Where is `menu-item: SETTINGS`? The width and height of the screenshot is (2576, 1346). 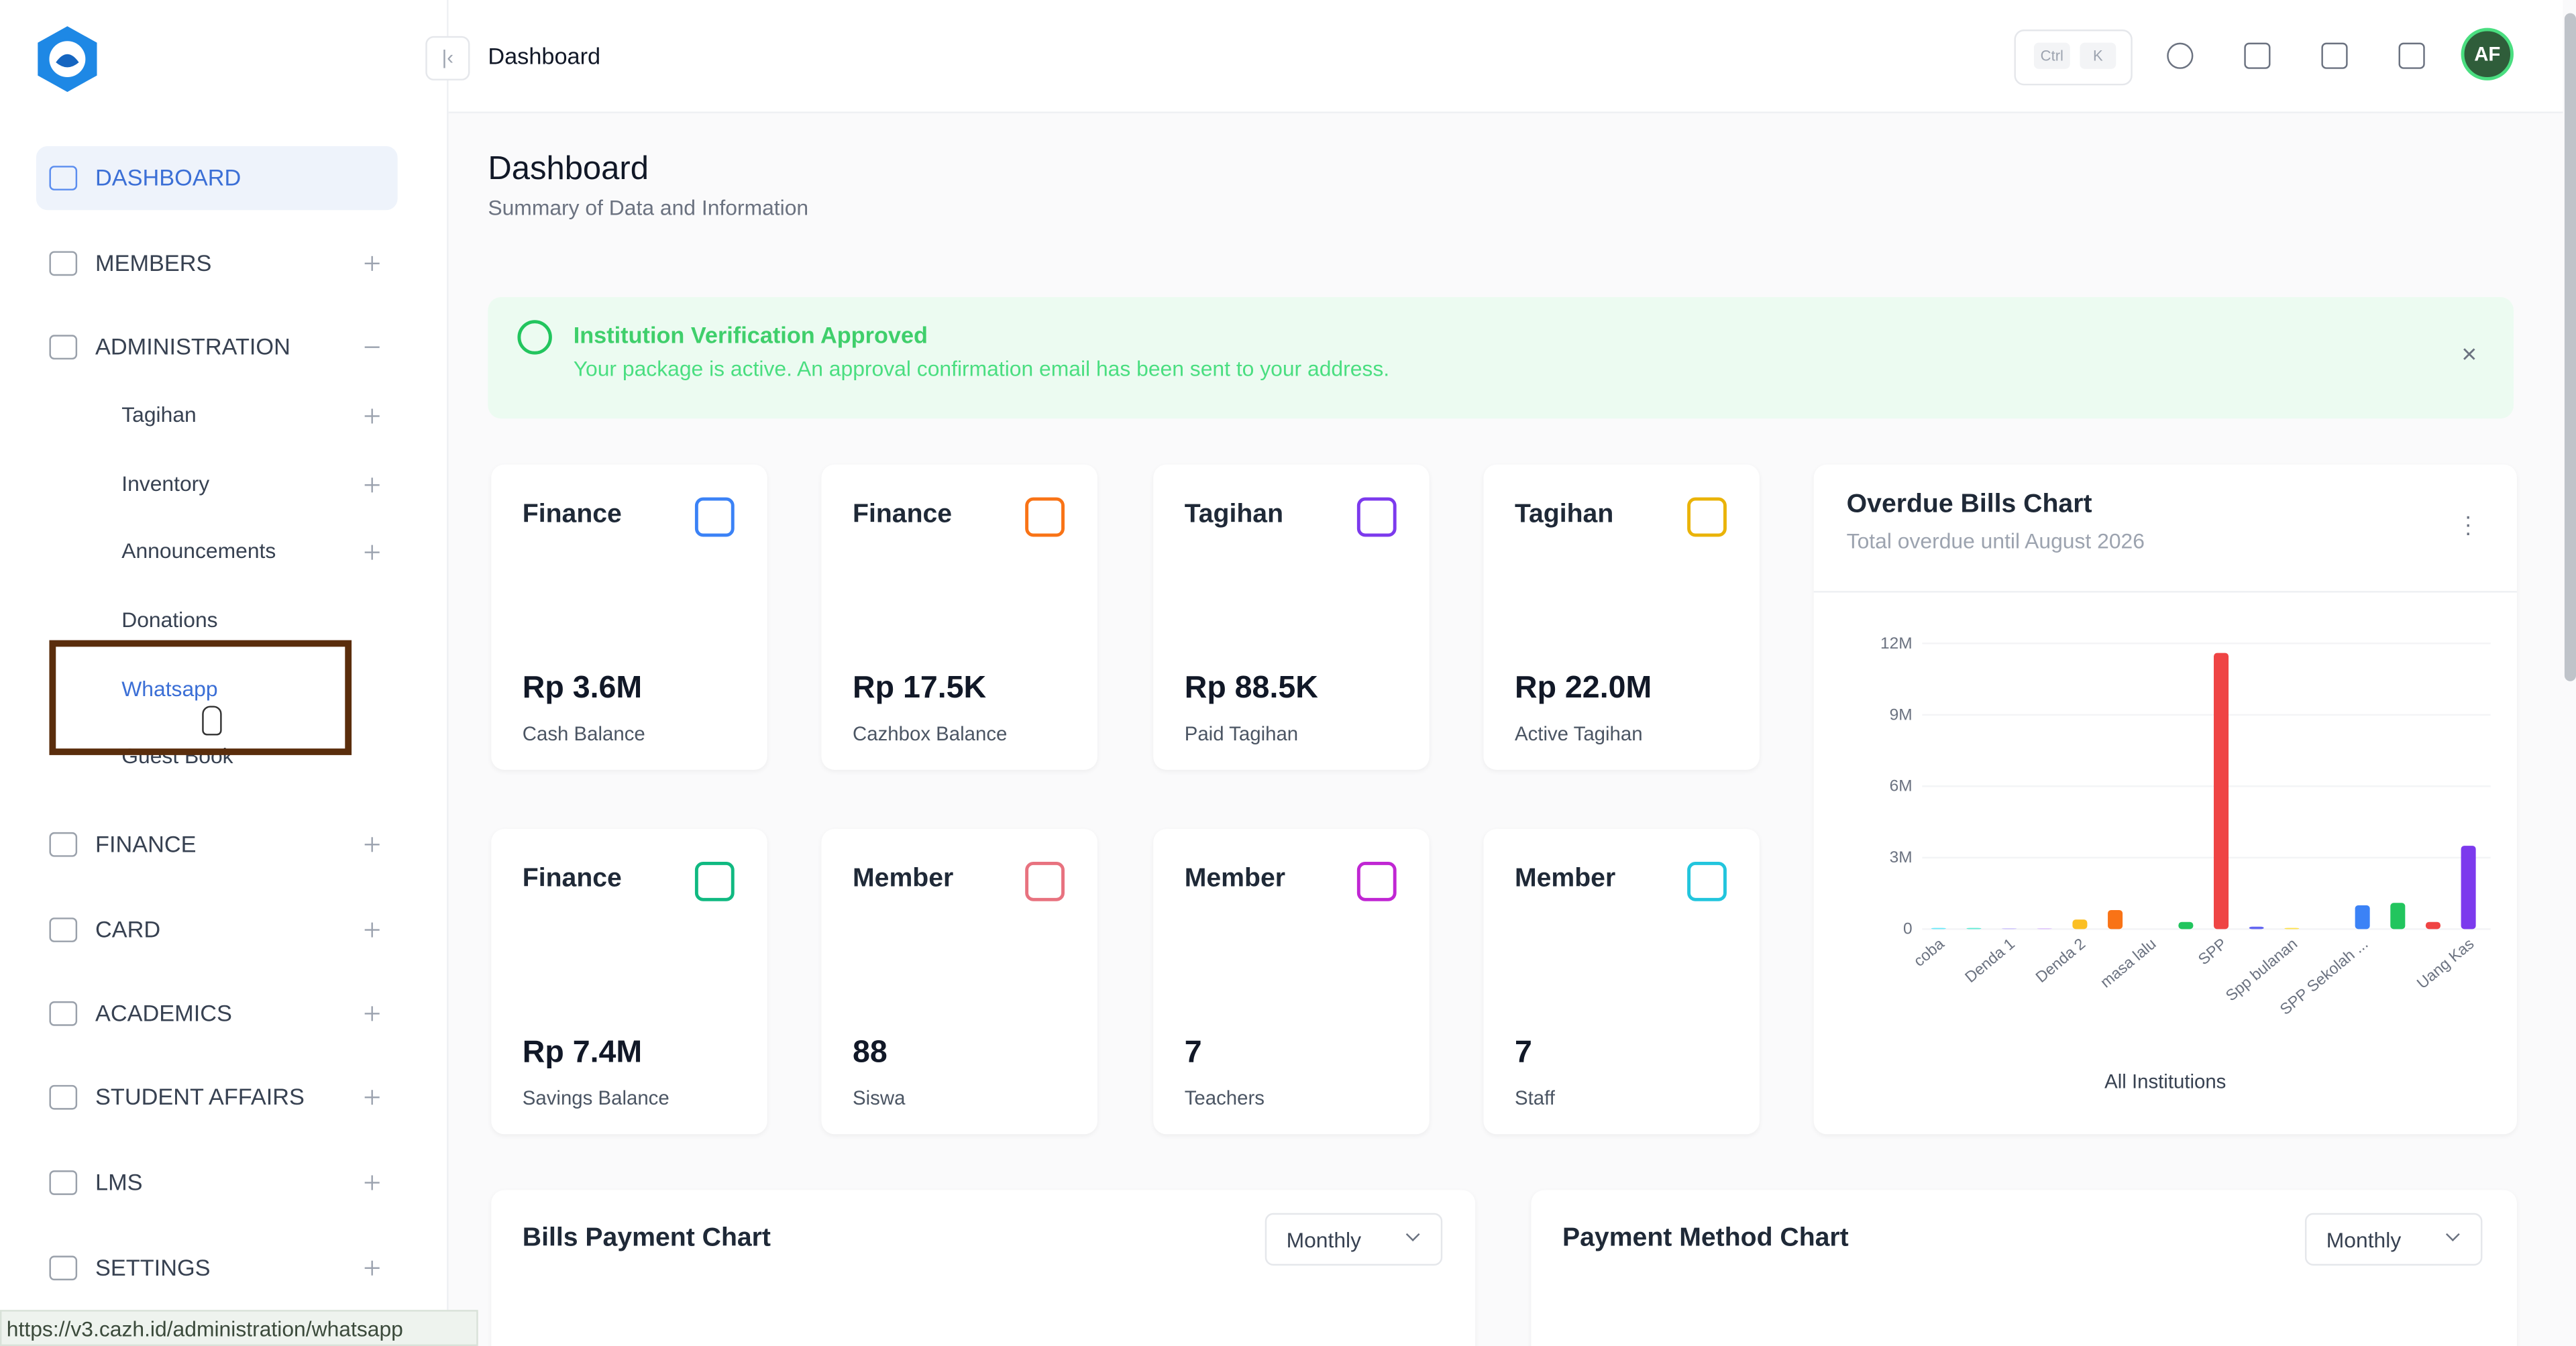 menu-item: SETTINGS is located at coordinates (153, 1267).